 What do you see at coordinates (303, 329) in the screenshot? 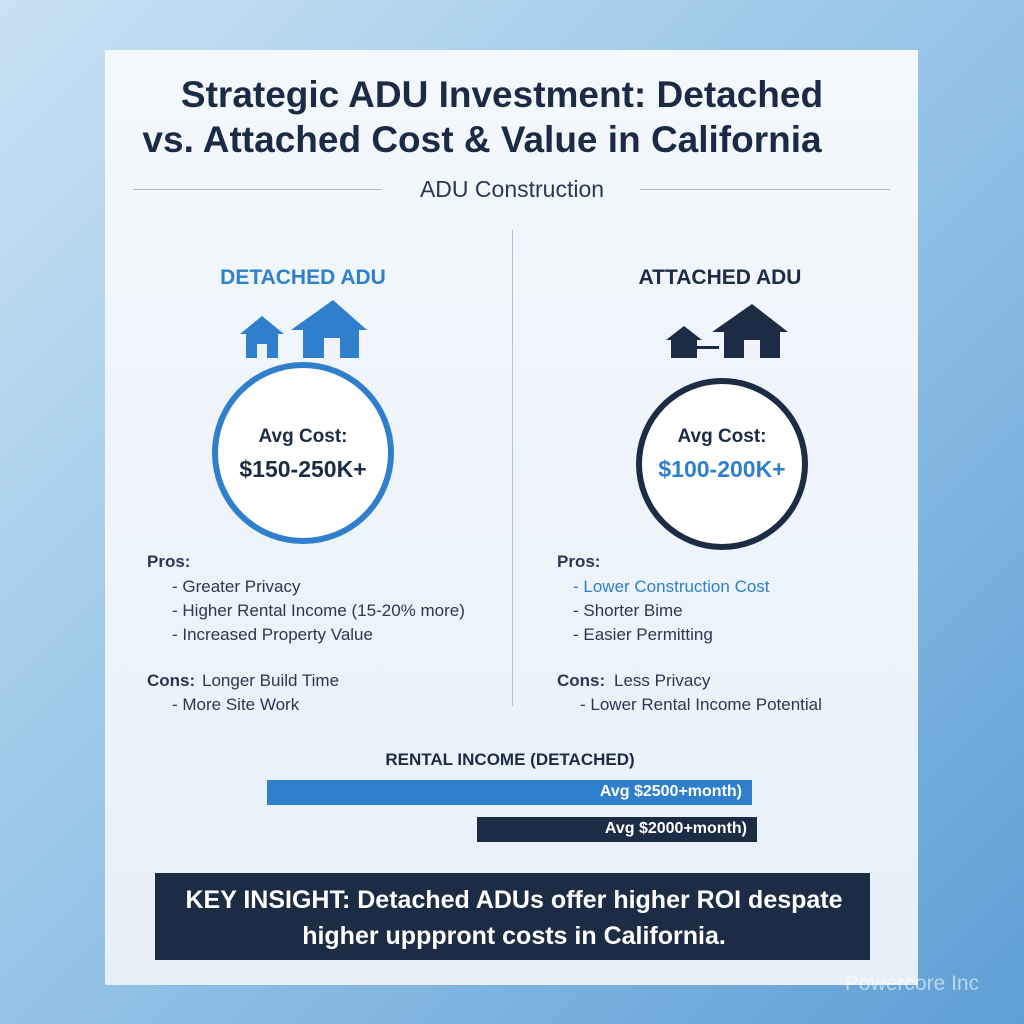
I see `detached-icon` at bounding box center [303, 329].